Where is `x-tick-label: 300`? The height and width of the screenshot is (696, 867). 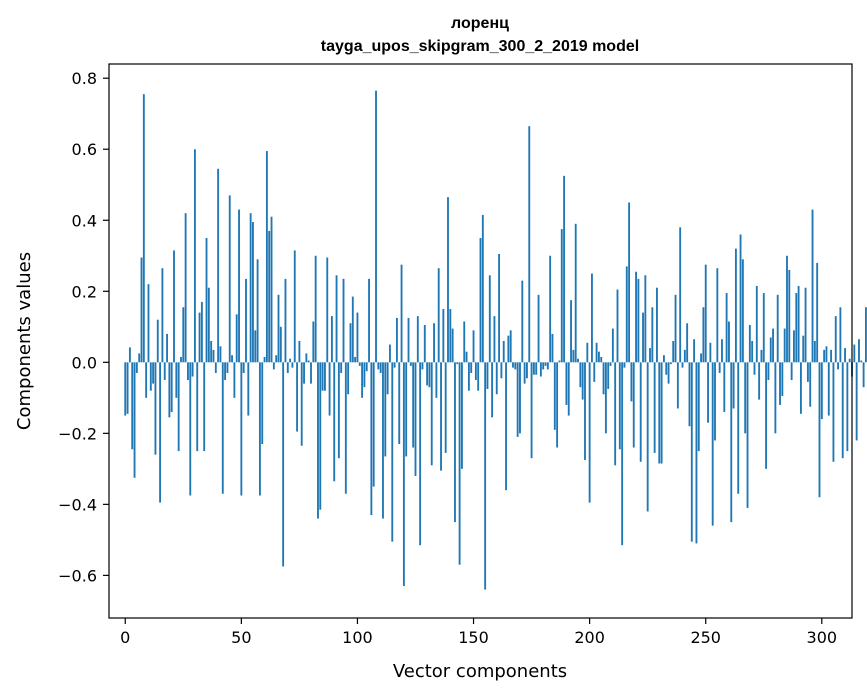 x-tick-label: 300 is located at coordinates (822, 637).